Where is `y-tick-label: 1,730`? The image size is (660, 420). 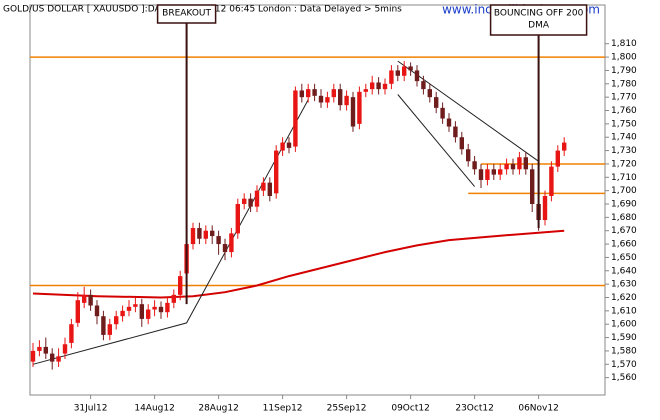 y-tick-label: 1,730 is located at coordinates (624, 151).